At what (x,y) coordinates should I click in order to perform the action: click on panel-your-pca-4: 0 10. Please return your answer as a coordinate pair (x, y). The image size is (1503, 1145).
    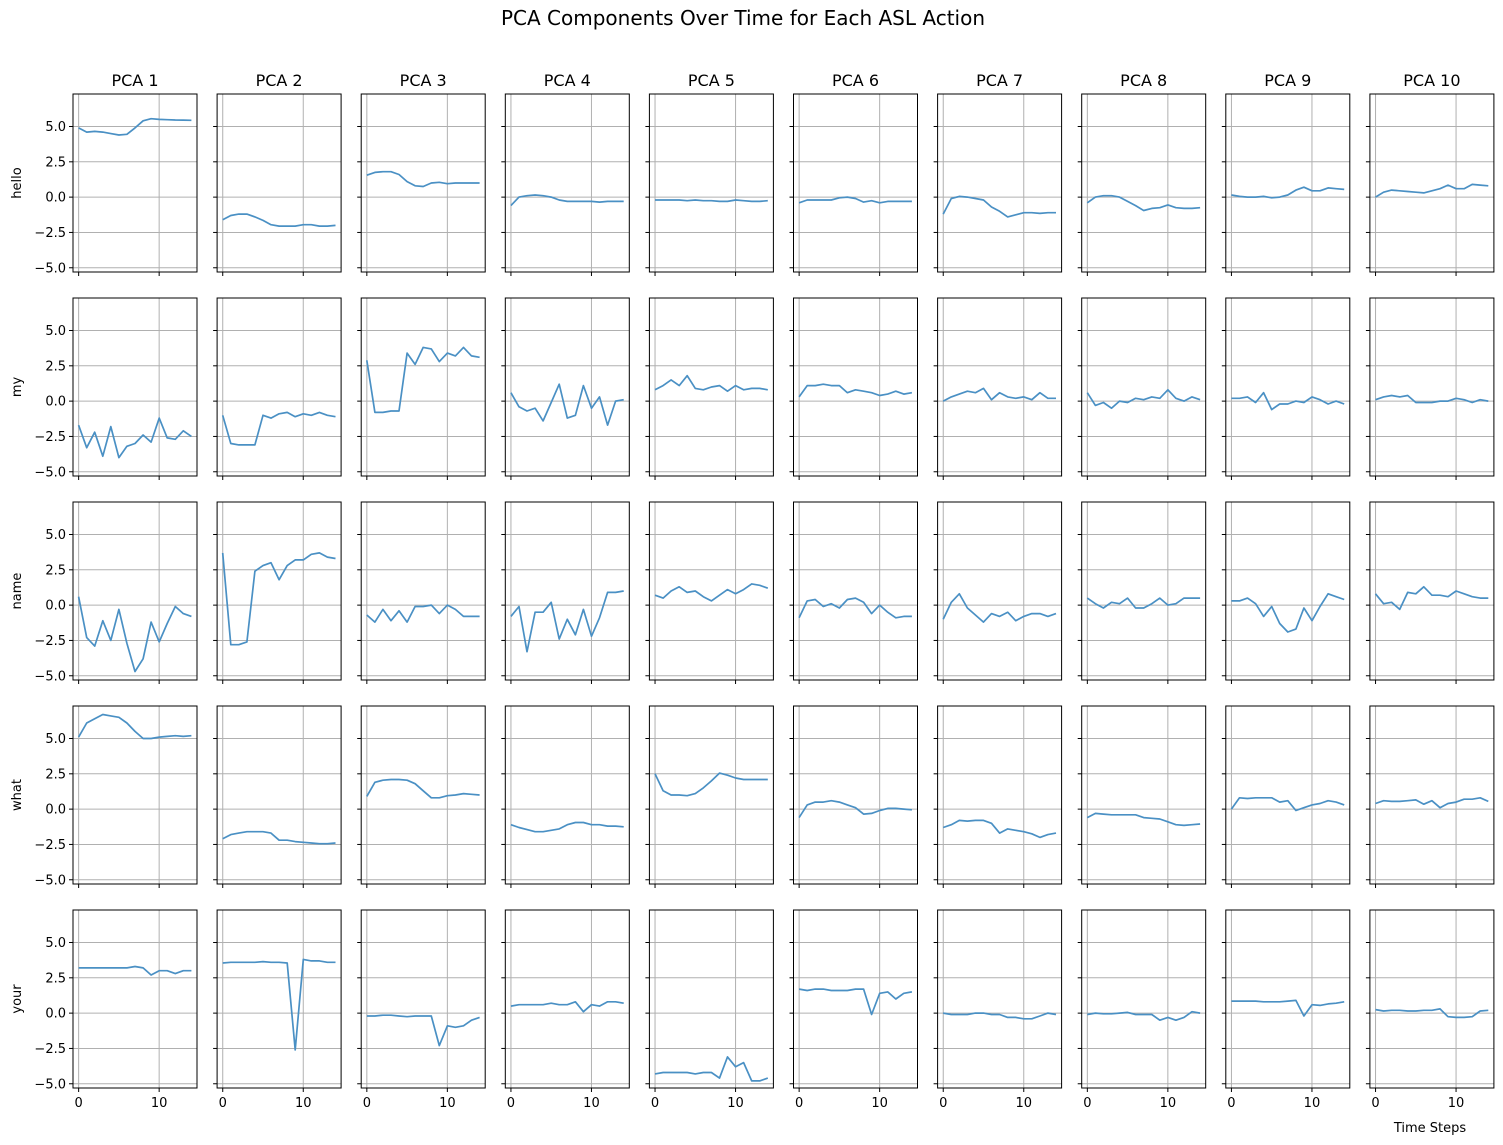
    Looking at the image, I should click on (565, 1010).